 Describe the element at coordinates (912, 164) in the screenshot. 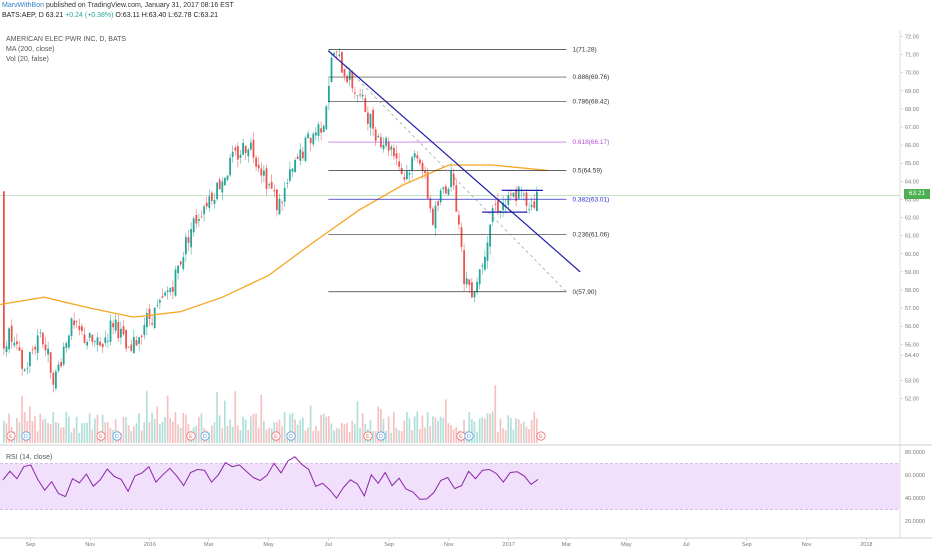

I see `y-tick-label: 65.00` at that location.